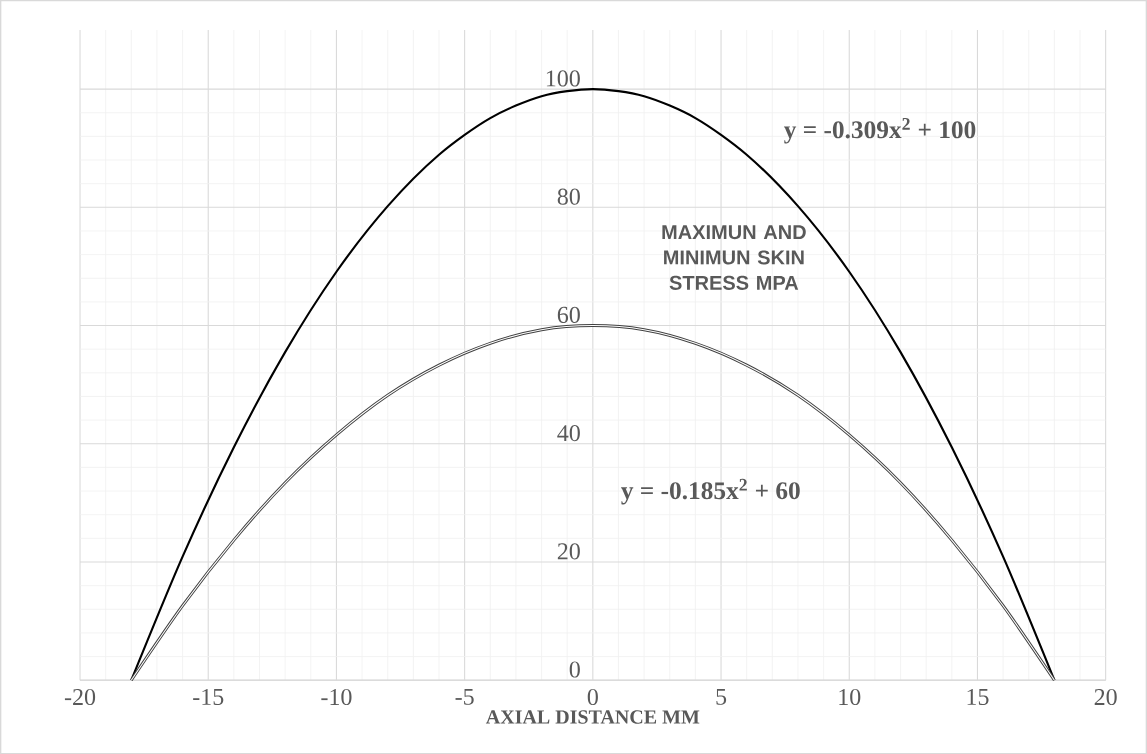  What do you see at coordinates (721, 696) in the screenshot?
I see `x-tick-label: 5` at bounding box center [721, 696].